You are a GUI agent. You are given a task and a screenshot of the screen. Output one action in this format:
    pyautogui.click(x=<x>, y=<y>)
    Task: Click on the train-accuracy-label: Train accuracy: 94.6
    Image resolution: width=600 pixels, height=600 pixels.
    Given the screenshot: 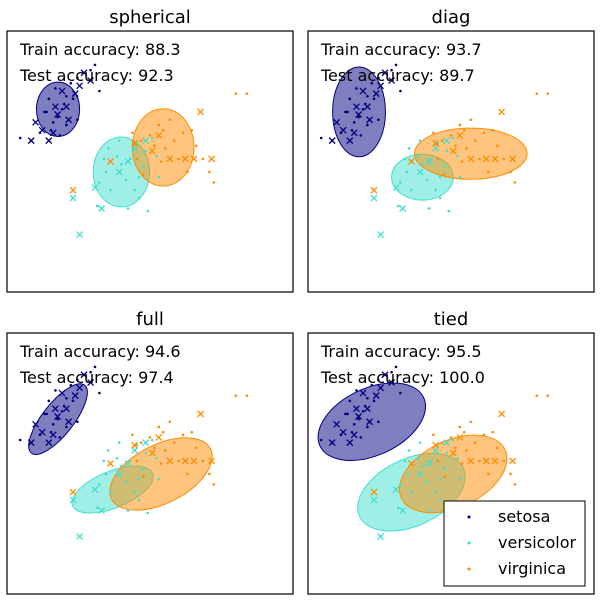 What is the action you would take?
    pyautogui.click(x=100, y=351)
    